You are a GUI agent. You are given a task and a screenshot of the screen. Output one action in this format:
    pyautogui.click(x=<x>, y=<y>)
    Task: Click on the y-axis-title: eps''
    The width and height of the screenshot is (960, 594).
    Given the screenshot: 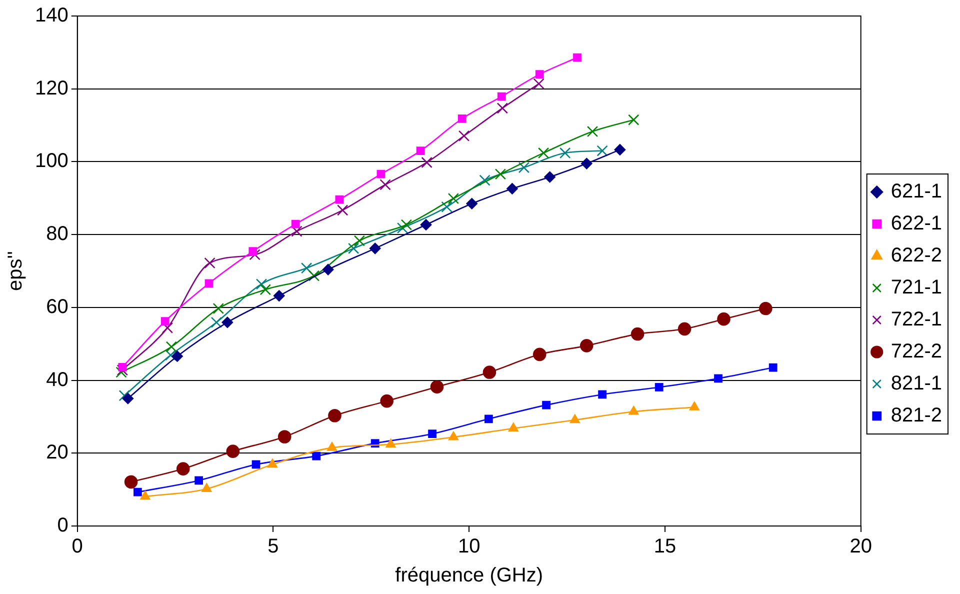 What is the action you would take?
    pyautogui.click(x=15, y=271)
    